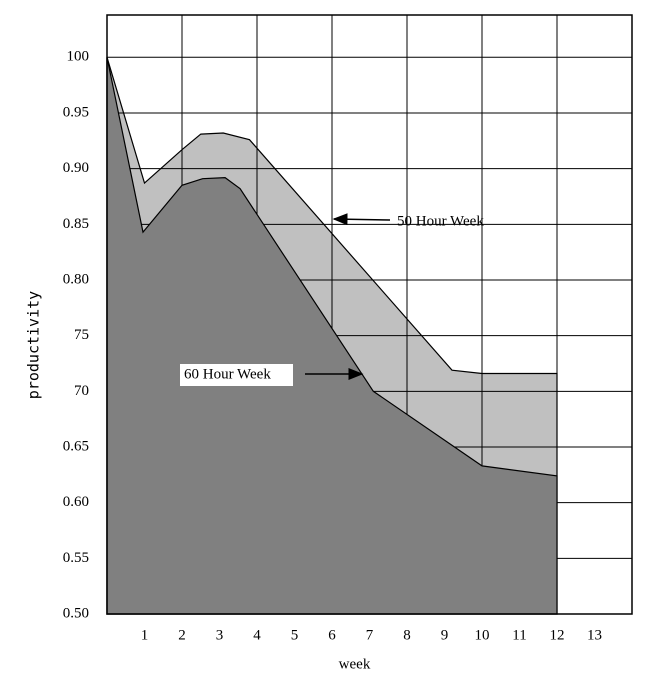  What do you see at coordinates (519, 635) in the screenshot?
I see `x-tick-label: 11` at bounding box center [519, 635].